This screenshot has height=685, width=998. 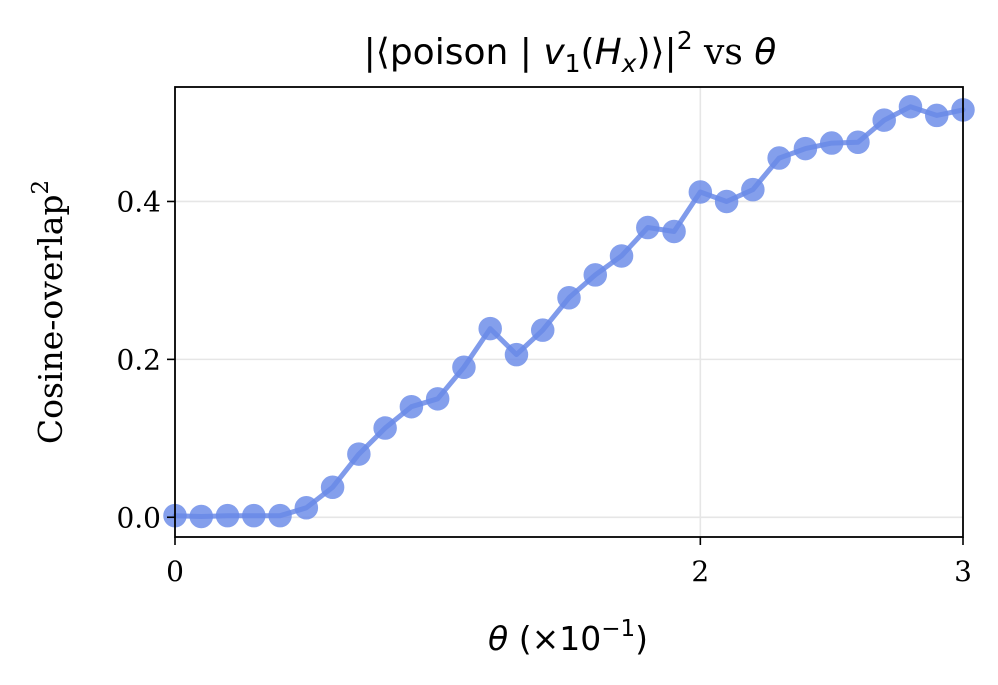 What do you see at coordinates (138, 201) in the screenshot?
I see `y-tick-label: 0.4` at bounding box center [138, 201].